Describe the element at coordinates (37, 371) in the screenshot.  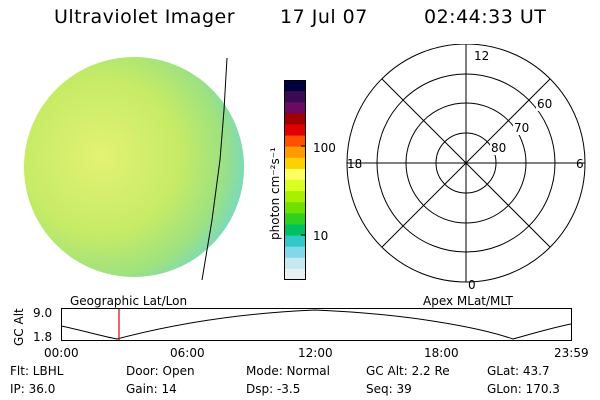
I see `status-filter: Flt: LBHL` at that location.